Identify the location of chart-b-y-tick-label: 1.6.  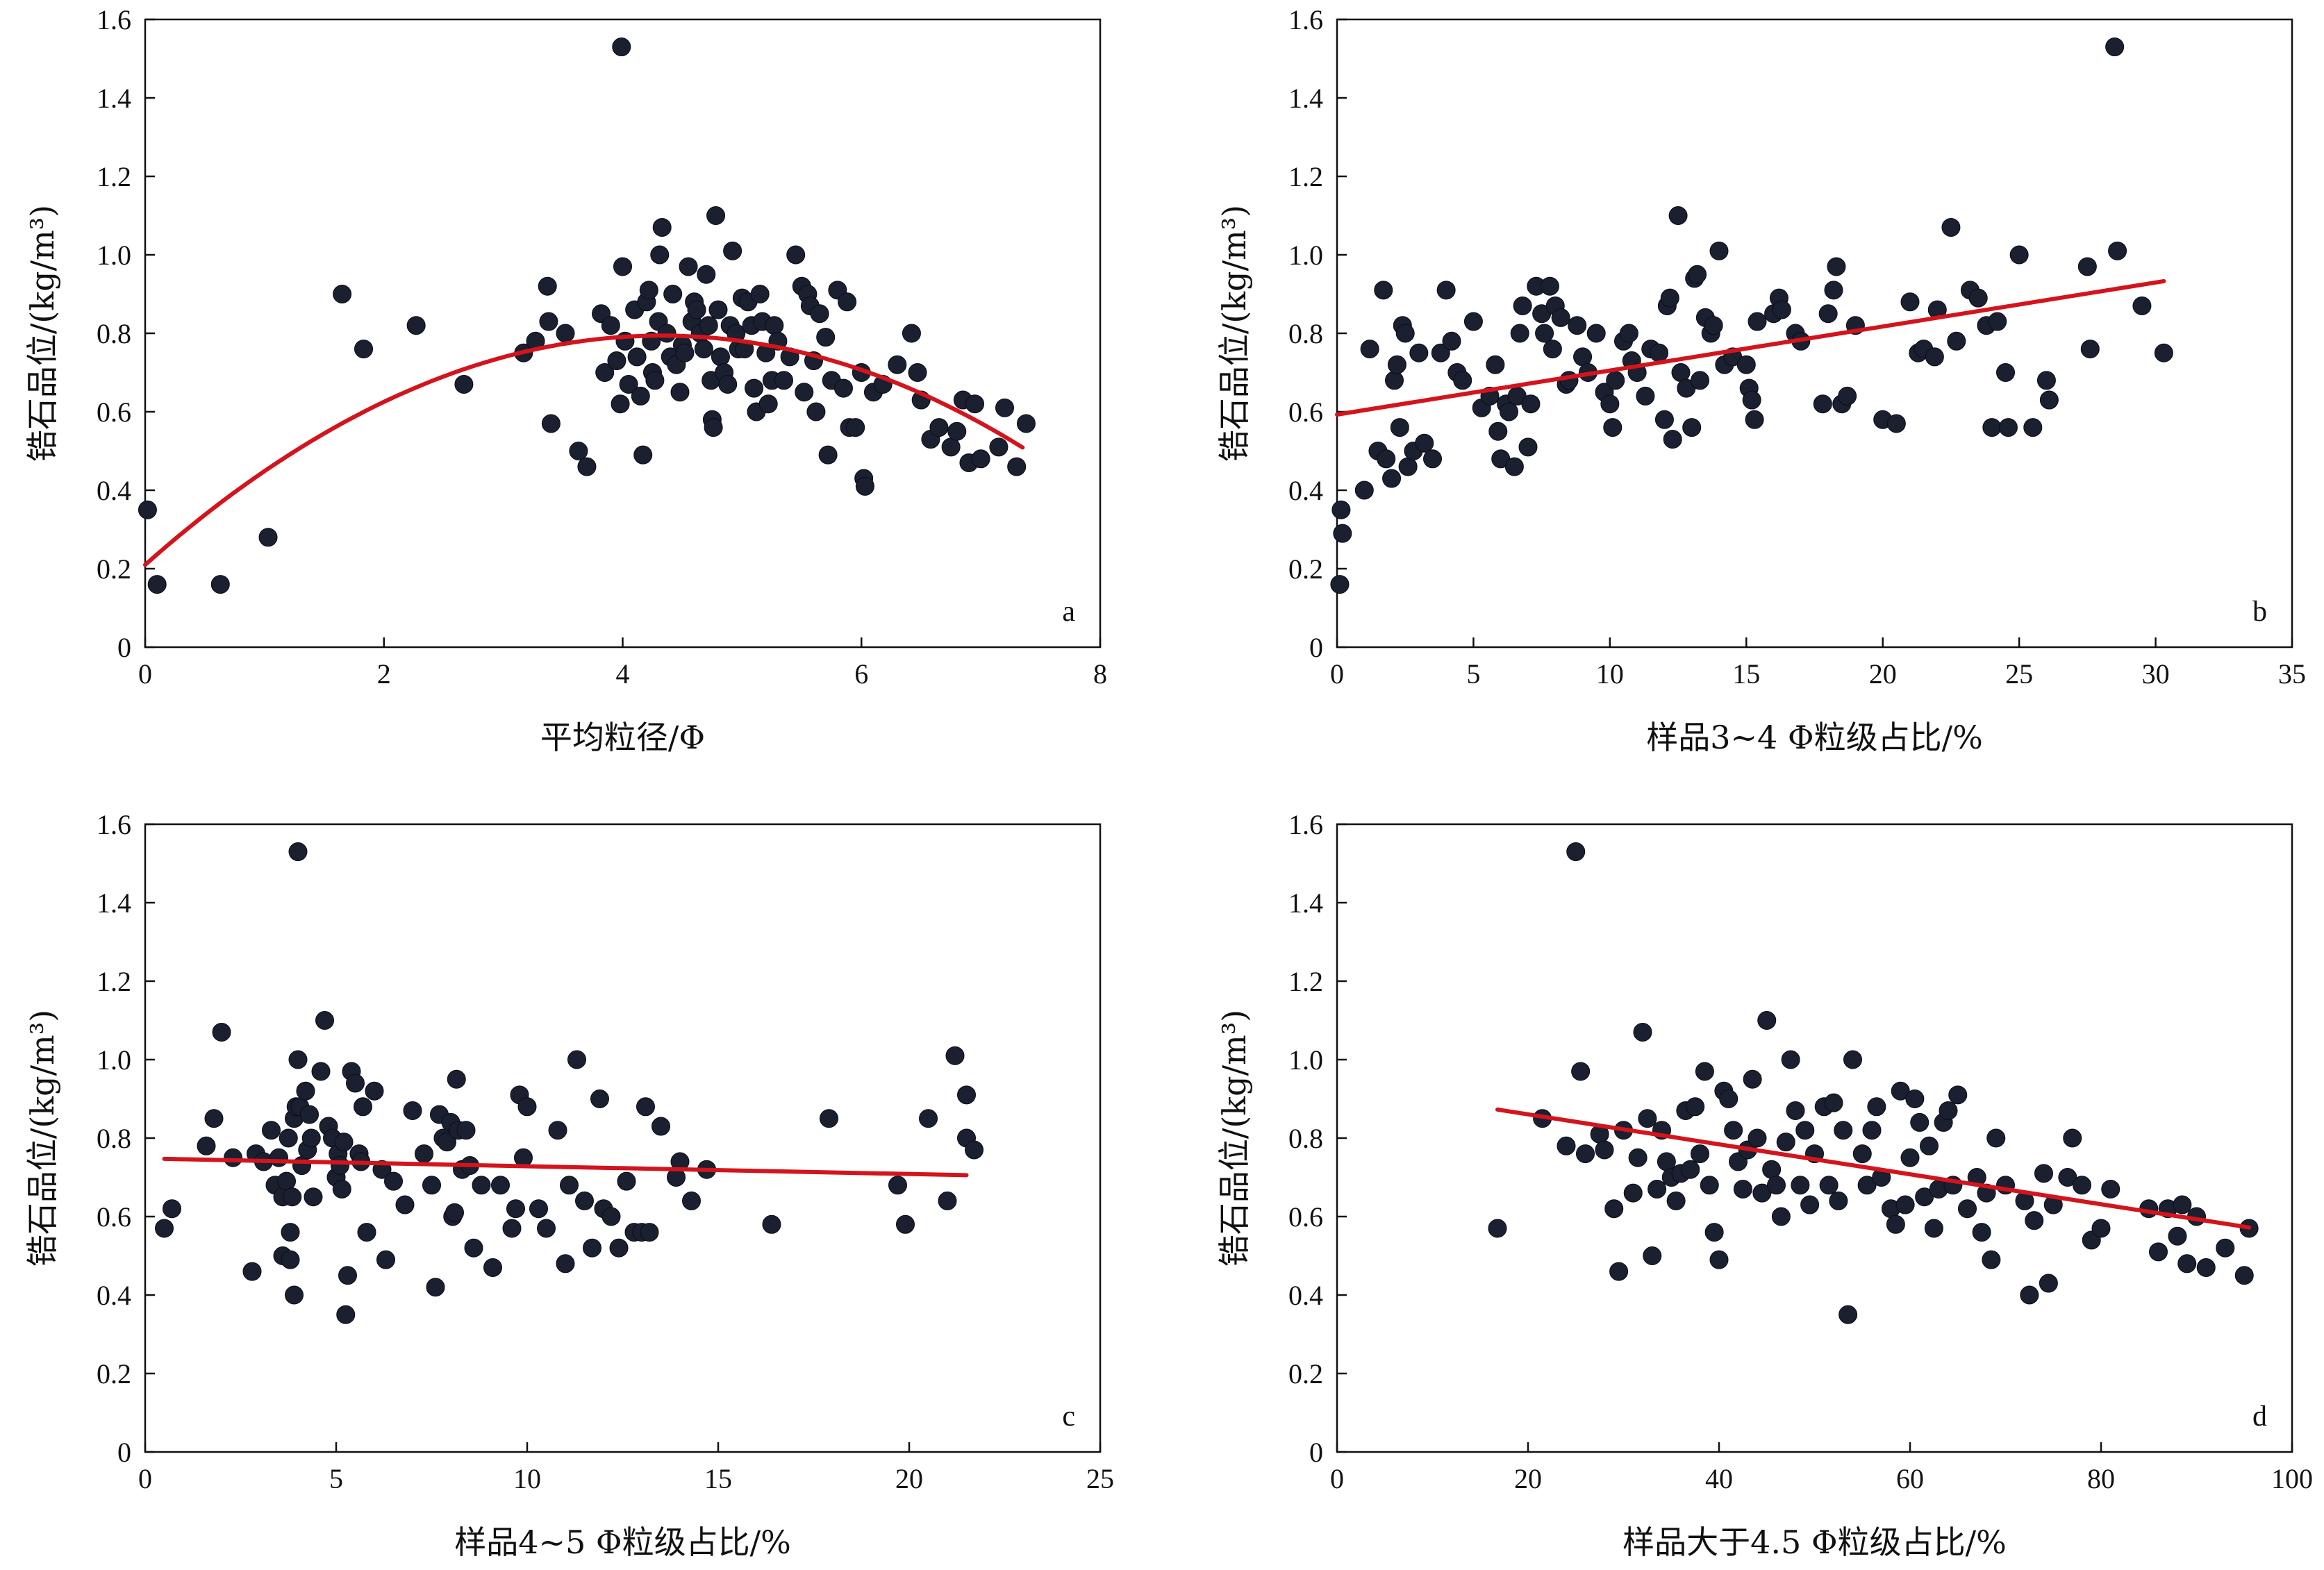
(1305, 20).